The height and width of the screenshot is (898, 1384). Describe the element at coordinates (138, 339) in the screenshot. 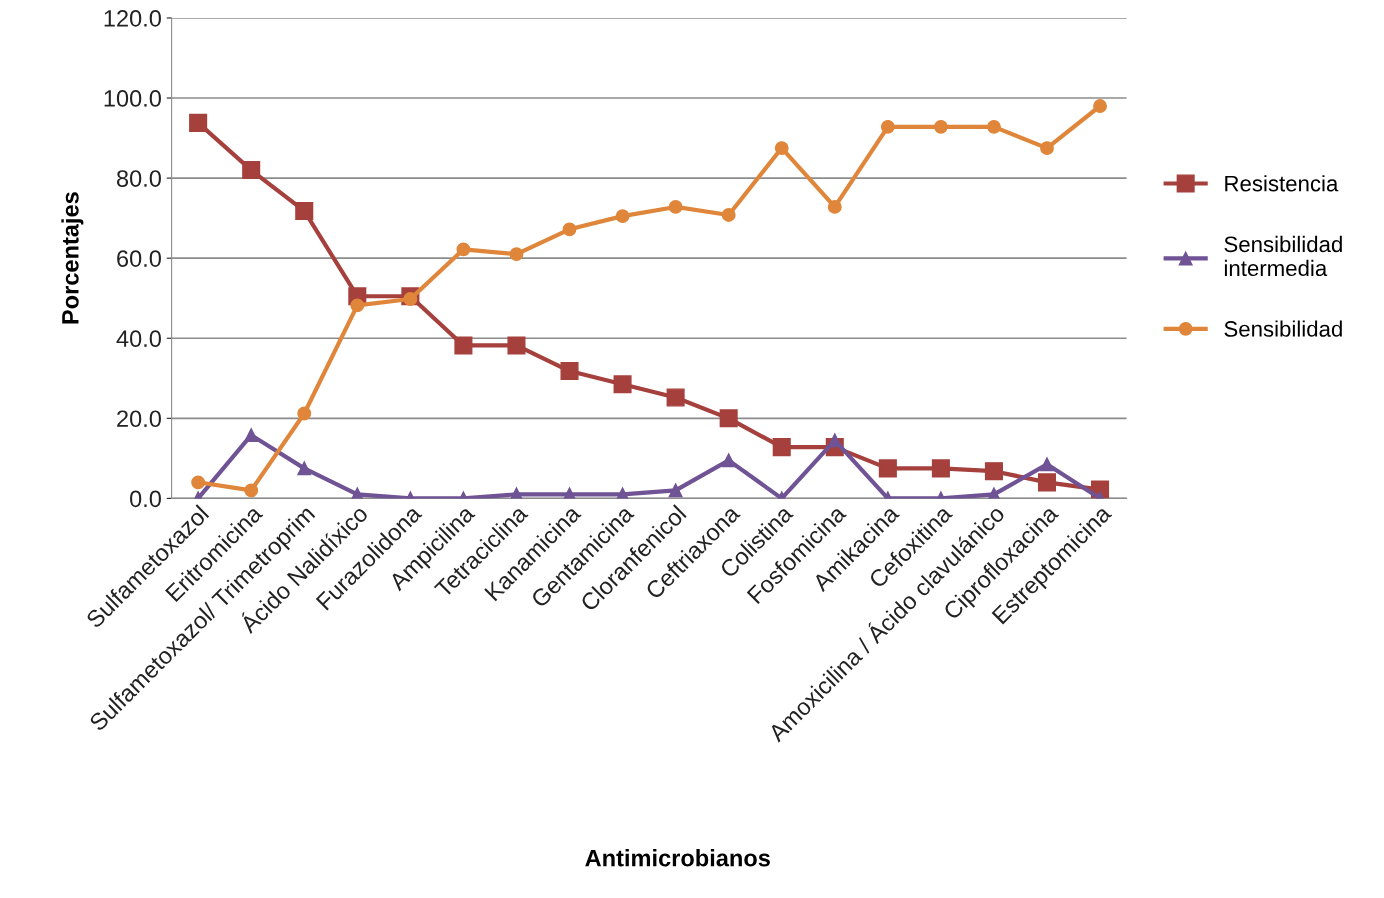

I see `y-tick-label: 40.0` at that location.